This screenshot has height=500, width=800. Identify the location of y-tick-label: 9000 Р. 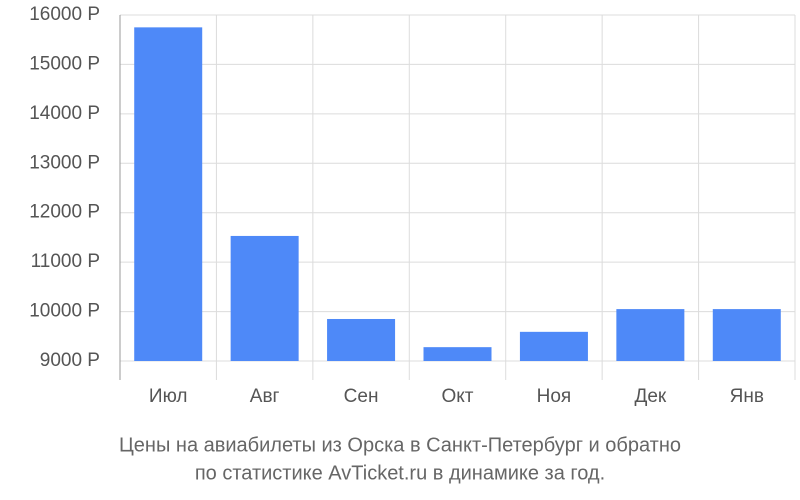
(70, 360).